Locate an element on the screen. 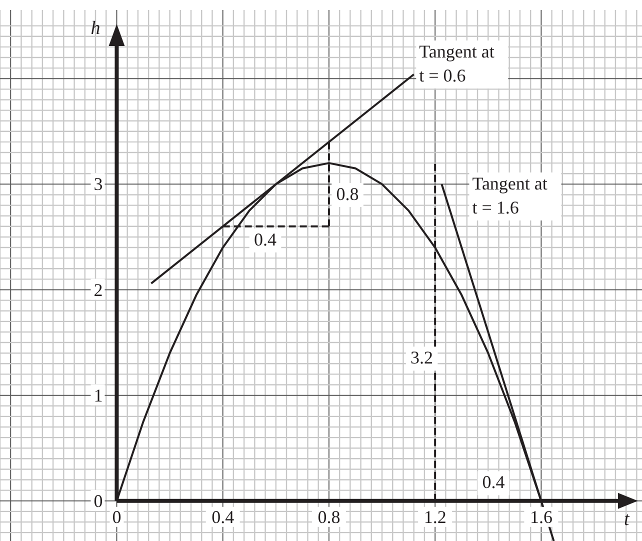  y-tick-label: 3 is located at coordinates (98, 184).